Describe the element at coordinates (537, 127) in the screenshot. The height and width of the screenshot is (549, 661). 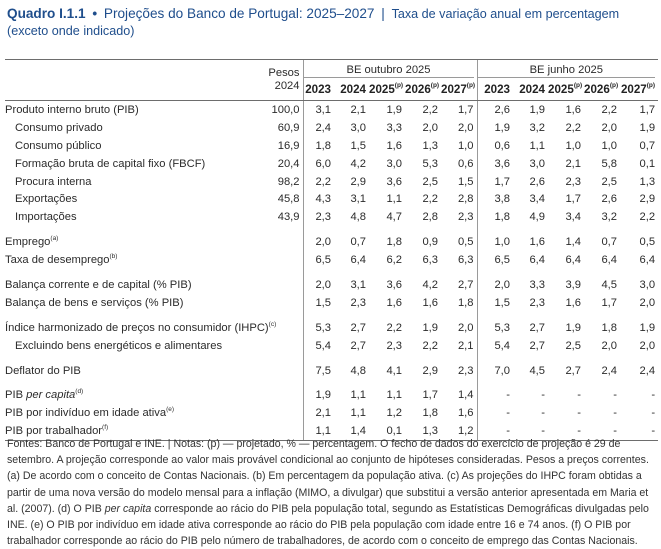
I see `value-cell-jun: 3,2` at that location.